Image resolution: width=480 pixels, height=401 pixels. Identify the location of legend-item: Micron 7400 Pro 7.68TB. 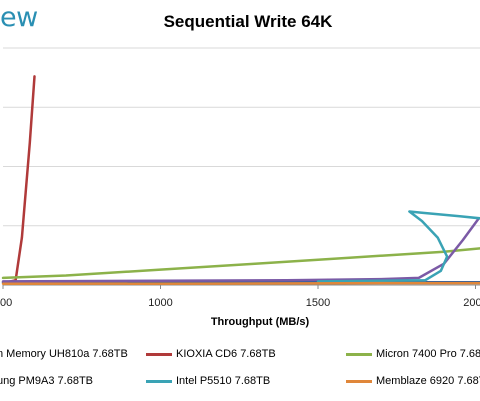
(413, 354).